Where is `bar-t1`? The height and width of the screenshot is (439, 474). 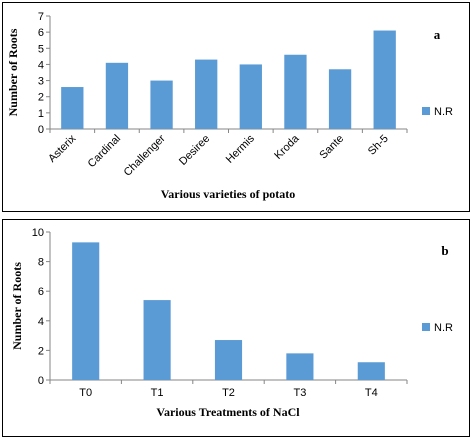 bar-t1 is located at coordinates (157, 340).